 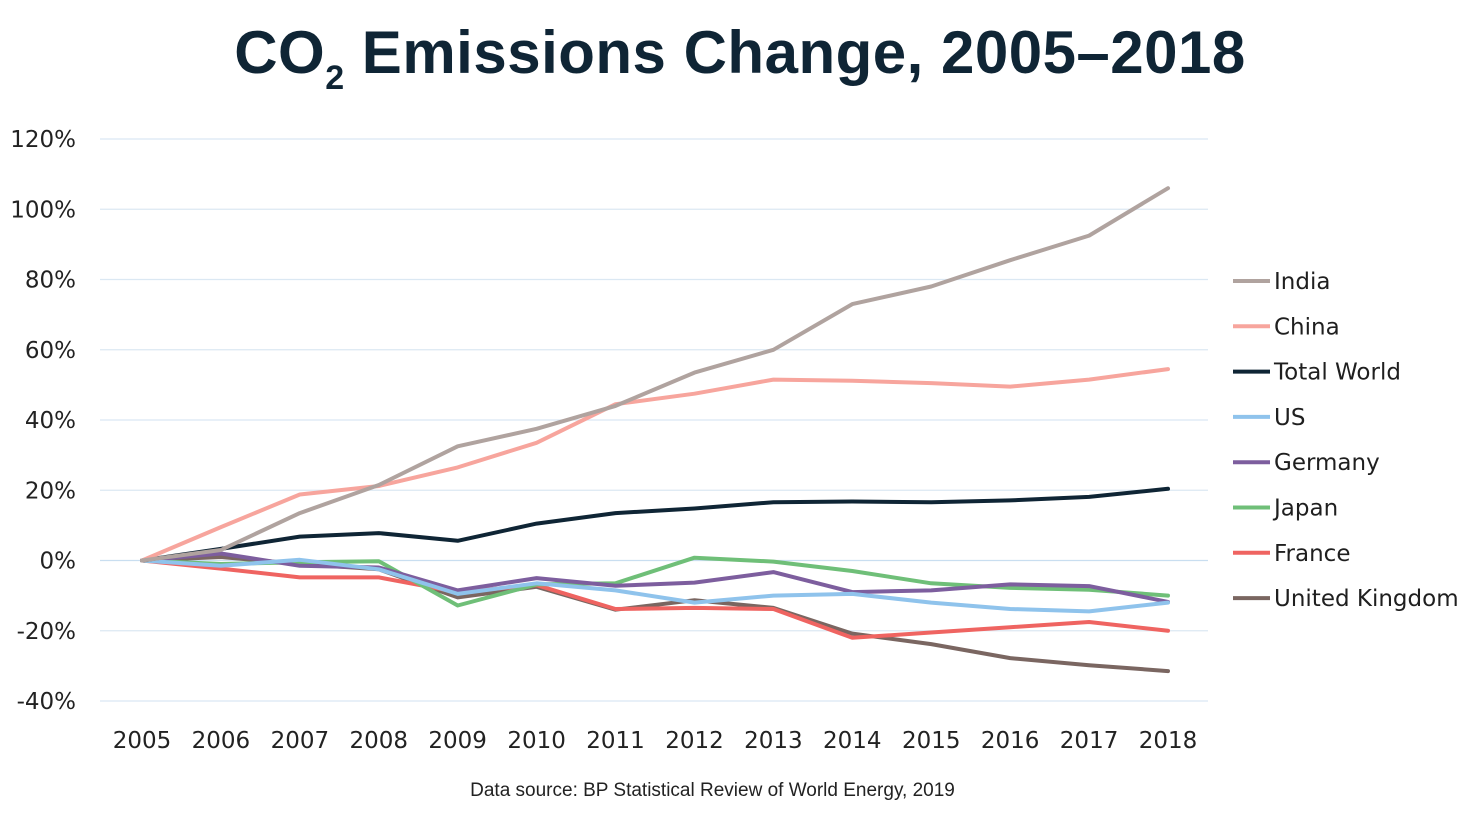 I want to click on x-tick-label: 2011, so click(x=615, y=741).